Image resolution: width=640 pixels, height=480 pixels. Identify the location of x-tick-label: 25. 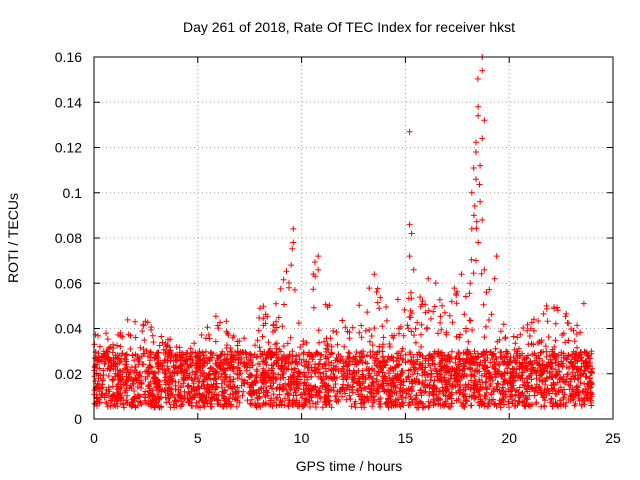
(613, 438).